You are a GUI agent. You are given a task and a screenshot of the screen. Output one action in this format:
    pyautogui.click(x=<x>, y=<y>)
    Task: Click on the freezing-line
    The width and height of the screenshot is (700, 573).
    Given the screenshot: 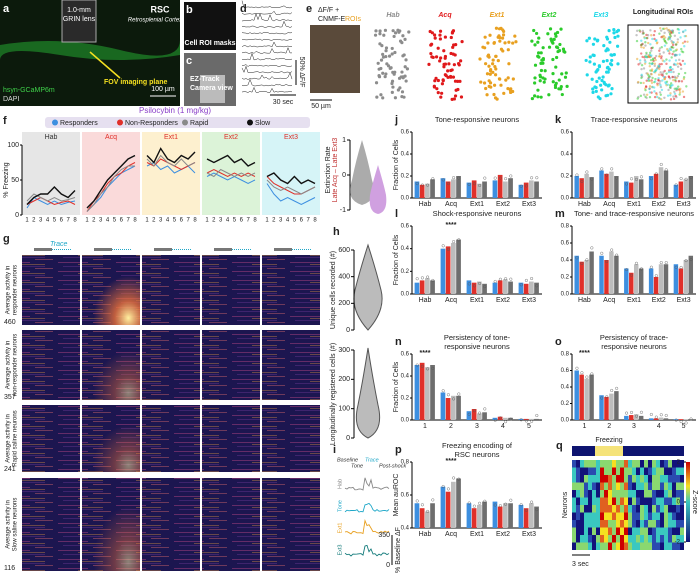 What is the action you would take?
    pyautogui.click(x=291, y=178)
    